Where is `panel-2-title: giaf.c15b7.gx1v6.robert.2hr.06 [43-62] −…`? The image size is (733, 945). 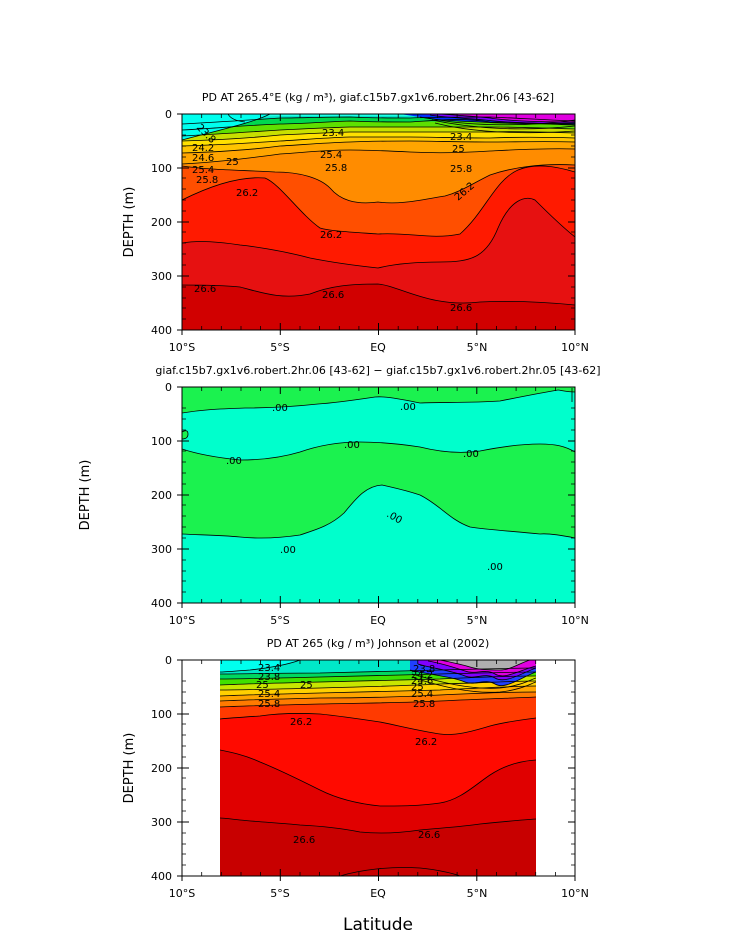 panel-2-title: giaf.c15b7.gx1v6.robert.2hr.06 [43-62] −… is located at coordinates (377, 370).